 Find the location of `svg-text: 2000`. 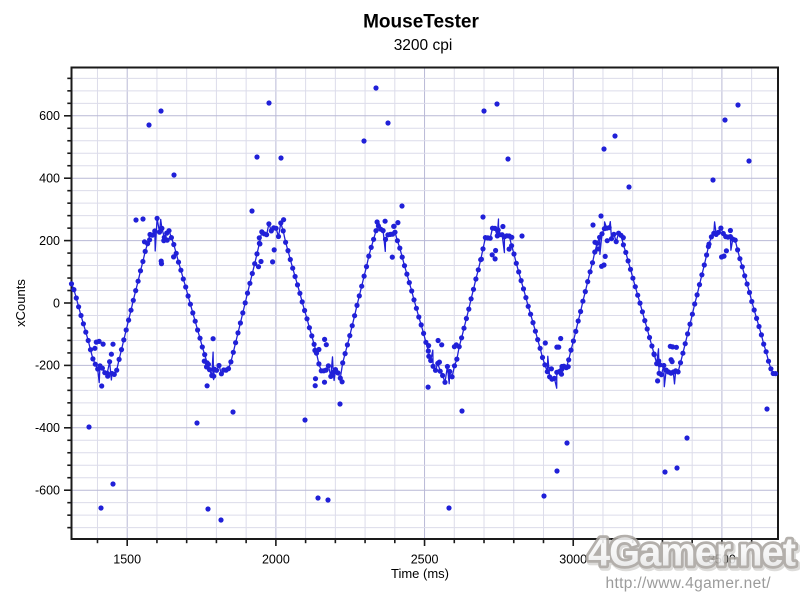

svg-text: 2000 is located at coordinates (276, 560).